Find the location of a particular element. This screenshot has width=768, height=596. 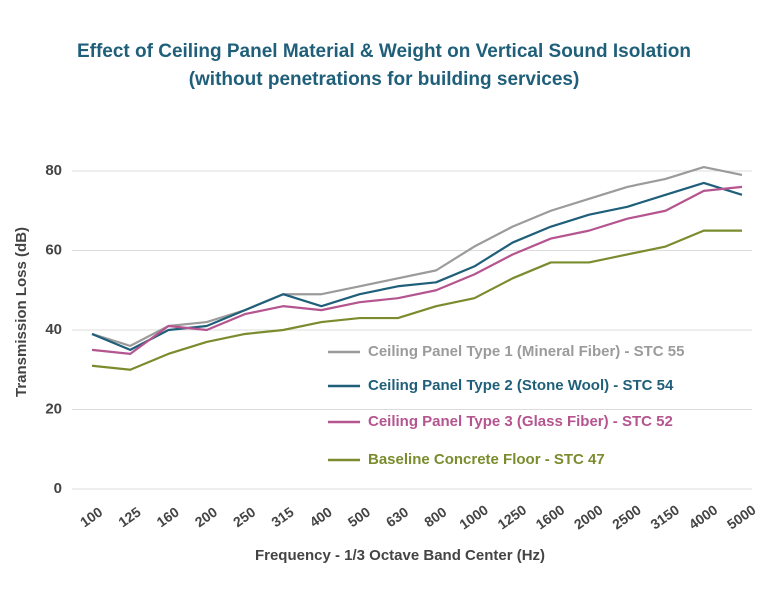

y-tick-label: 80 is located at coordinates (53, 170).